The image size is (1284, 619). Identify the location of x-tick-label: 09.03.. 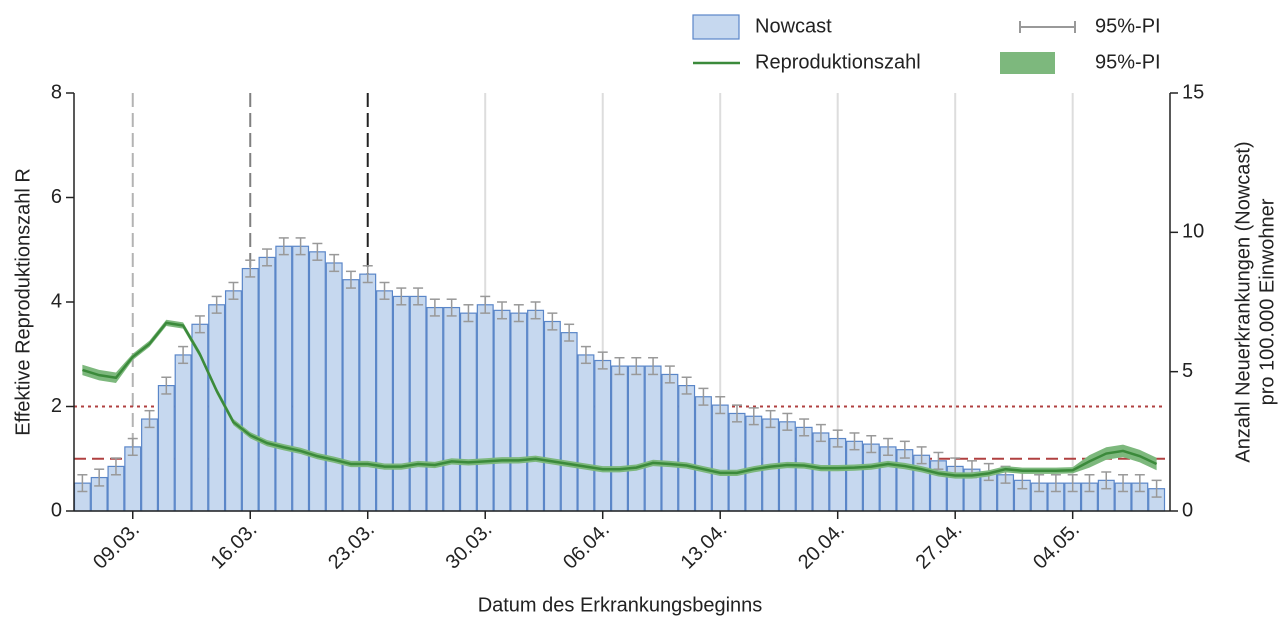
(116, 546).